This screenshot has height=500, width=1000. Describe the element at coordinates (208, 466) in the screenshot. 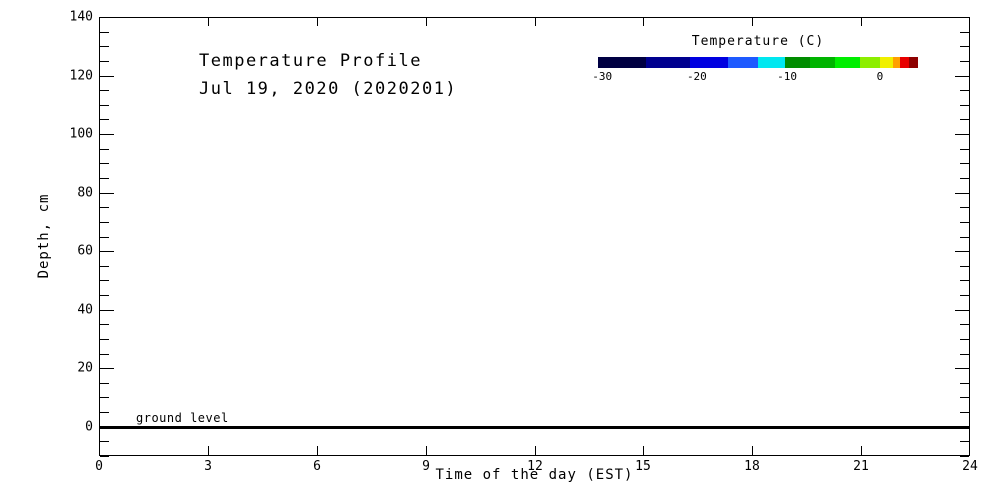

I see `tick-label: 3` at that location.